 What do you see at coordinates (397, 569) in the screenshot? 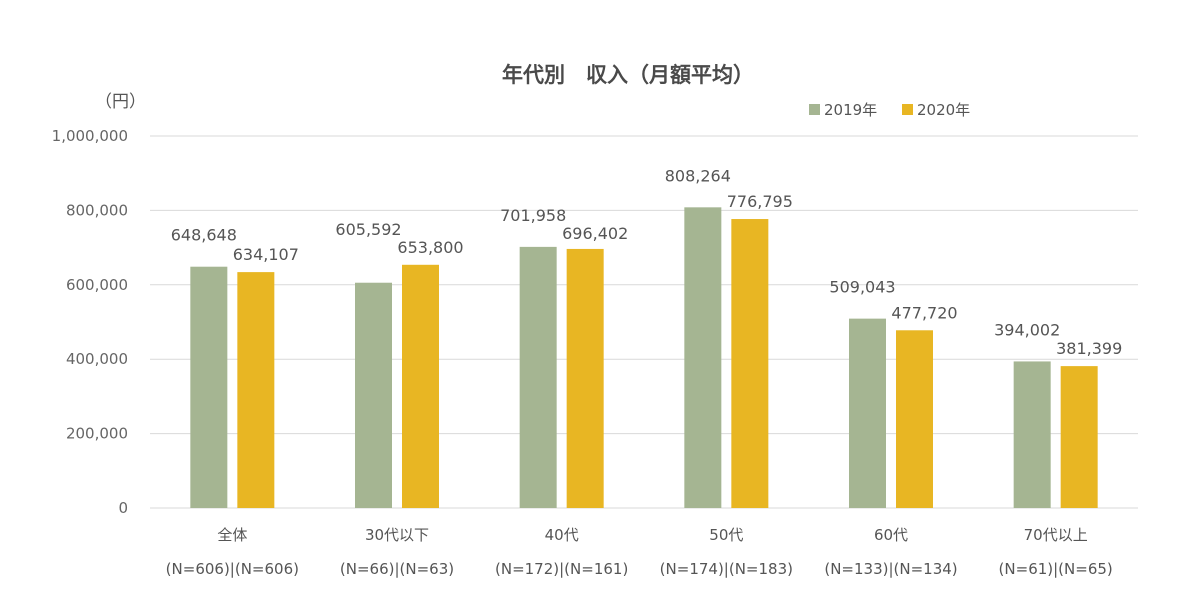
I see `x-category-sublabel: (N=66)|(N=63)` at bounding box center [397, 569].